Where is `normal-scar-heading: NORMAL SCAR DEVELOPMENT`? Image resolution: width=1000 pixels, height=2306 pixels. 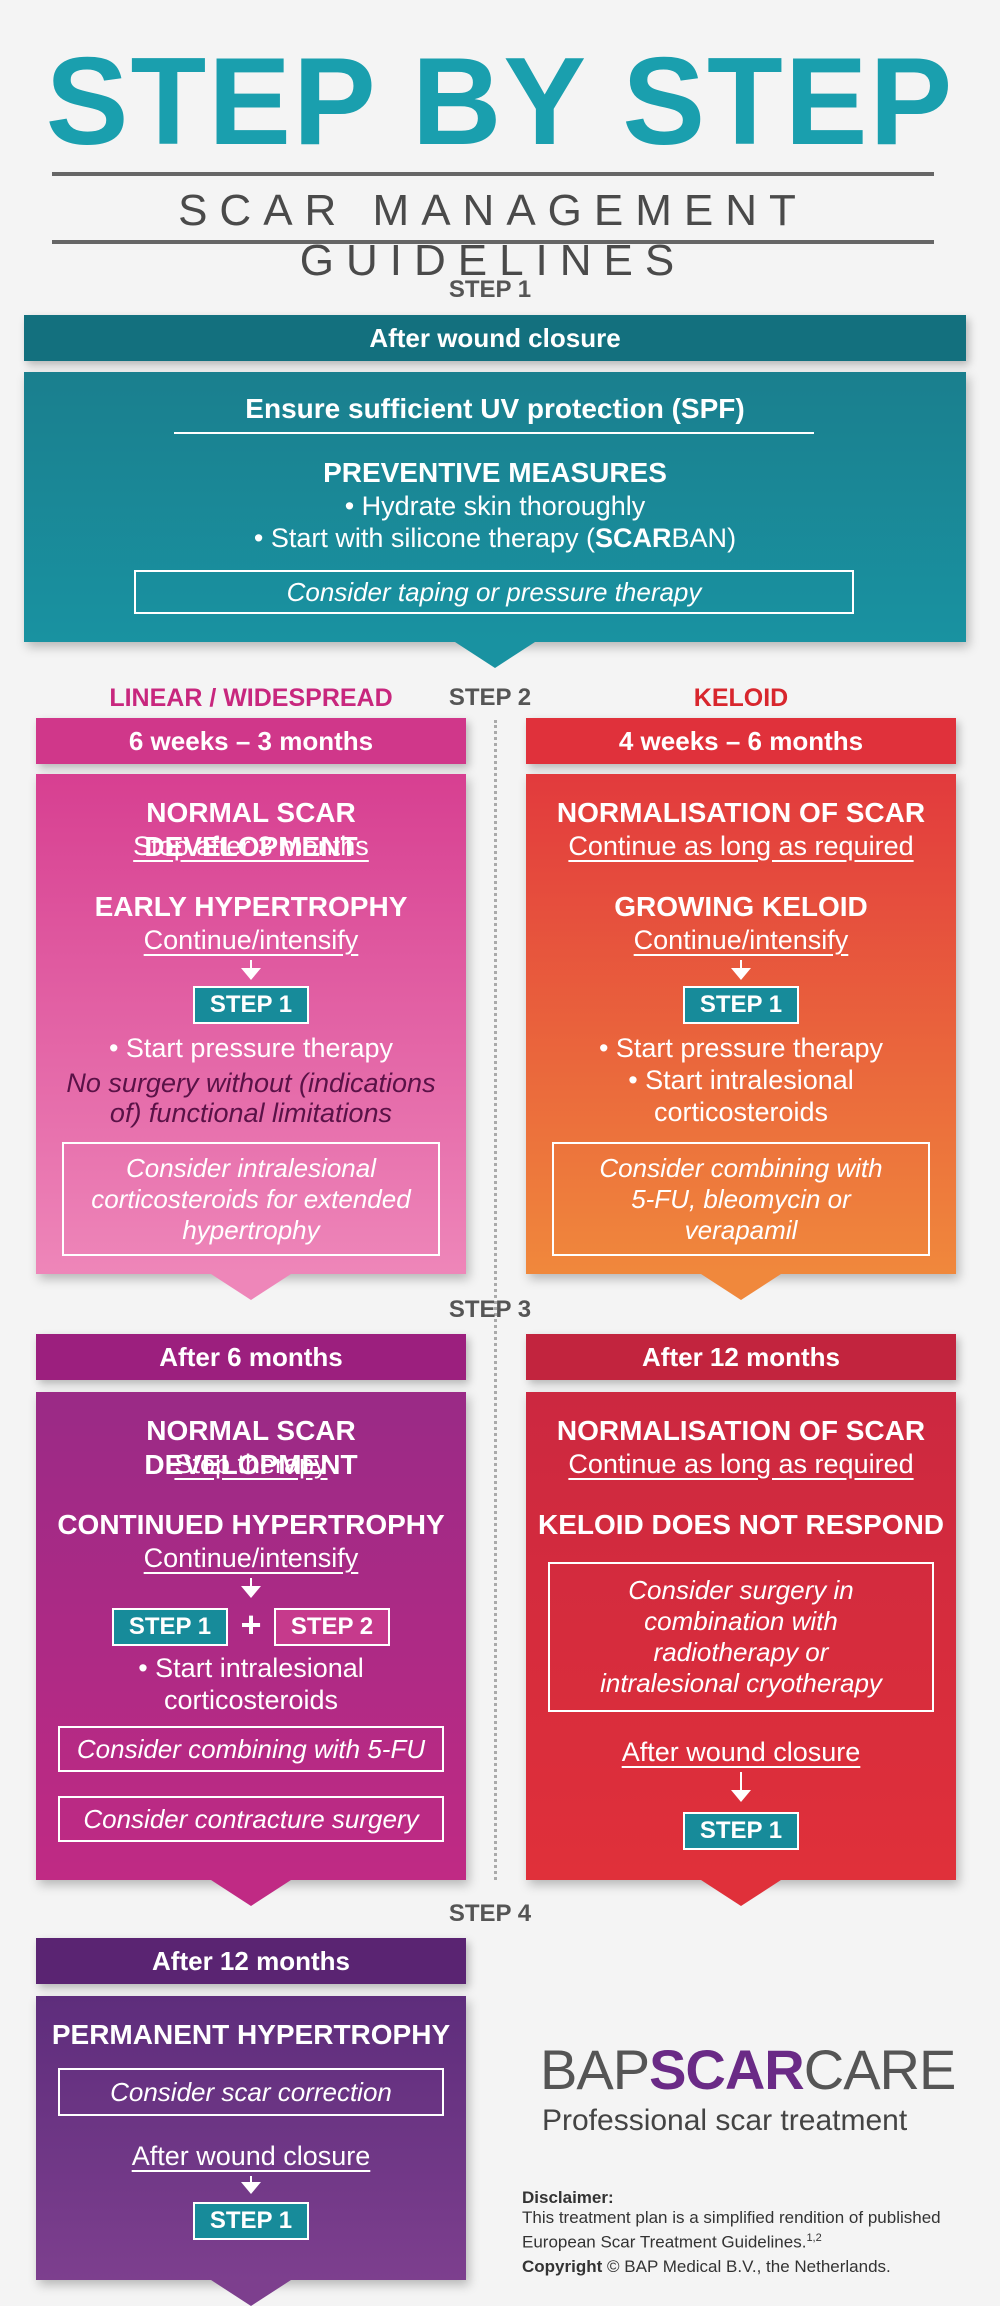 normal-scar-heading: NORMAL SCAR DEVELOPMENT is located at coordinates (251, 829).